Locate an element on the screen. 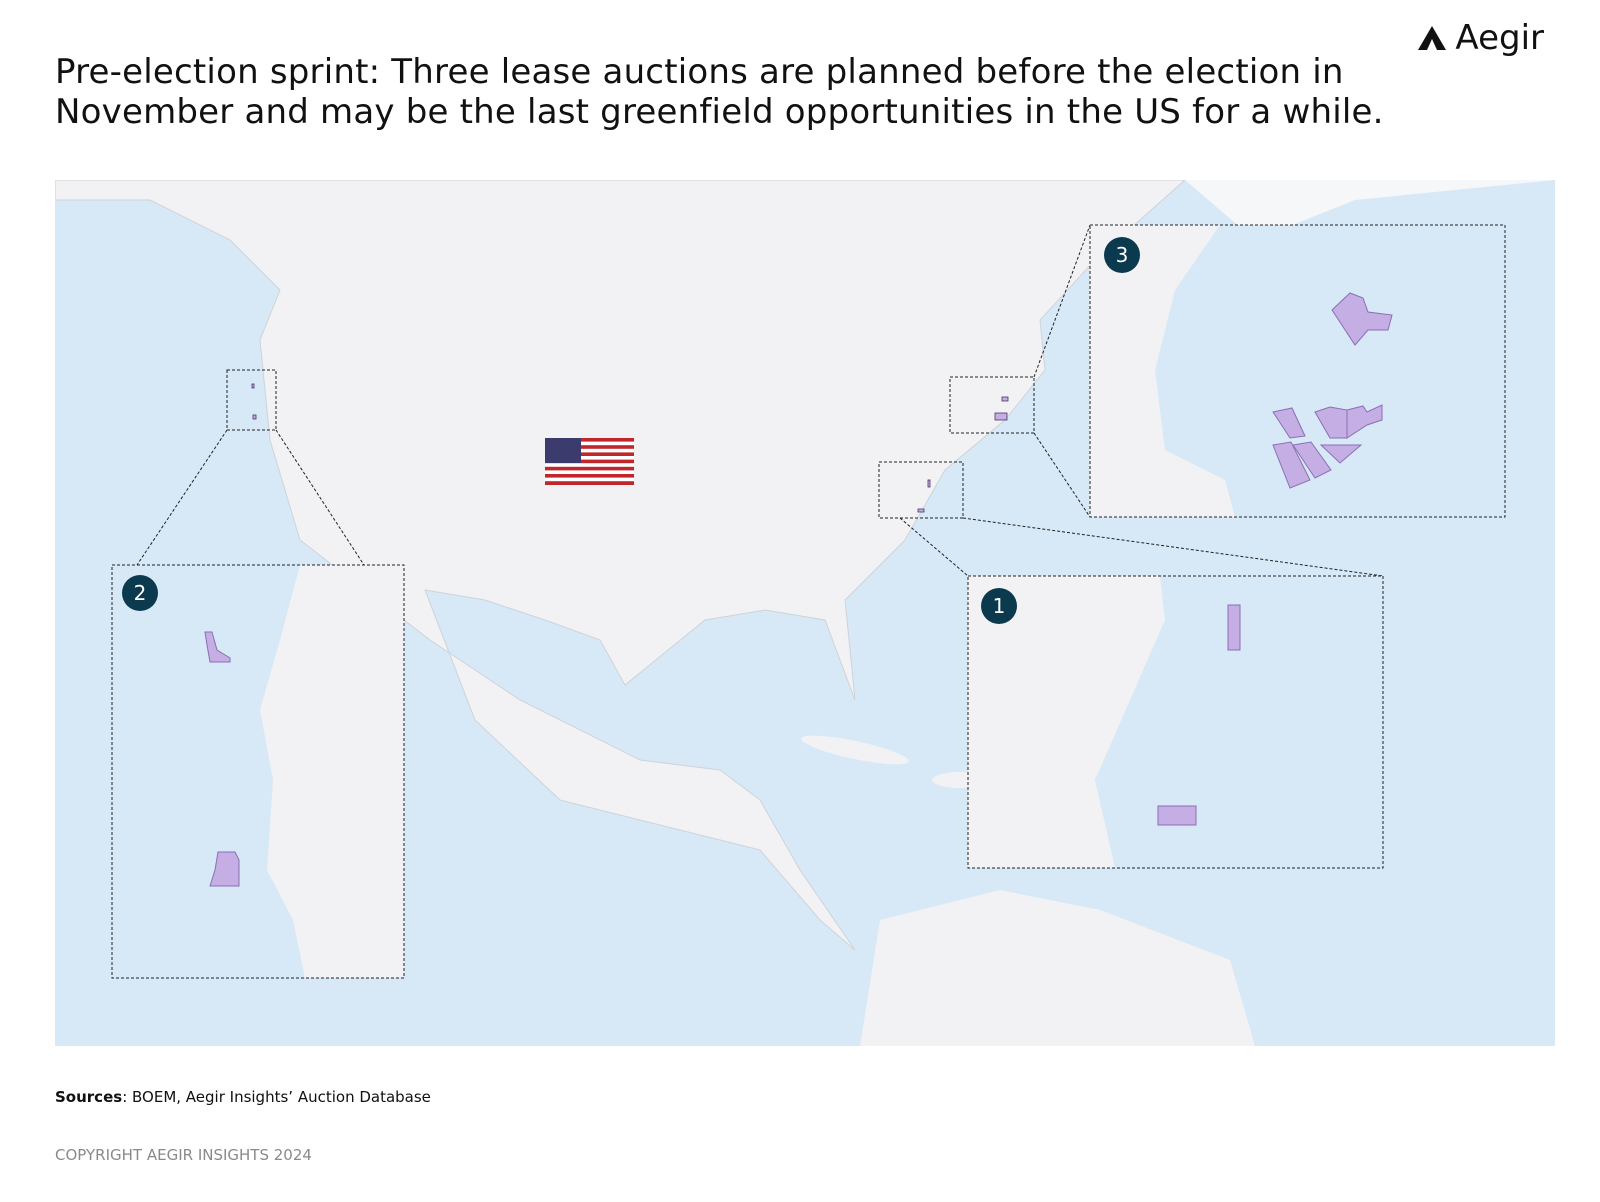 This screenshot has width=1600, height=1202. inset-number: 3 is located at coordinates (1122, 255).